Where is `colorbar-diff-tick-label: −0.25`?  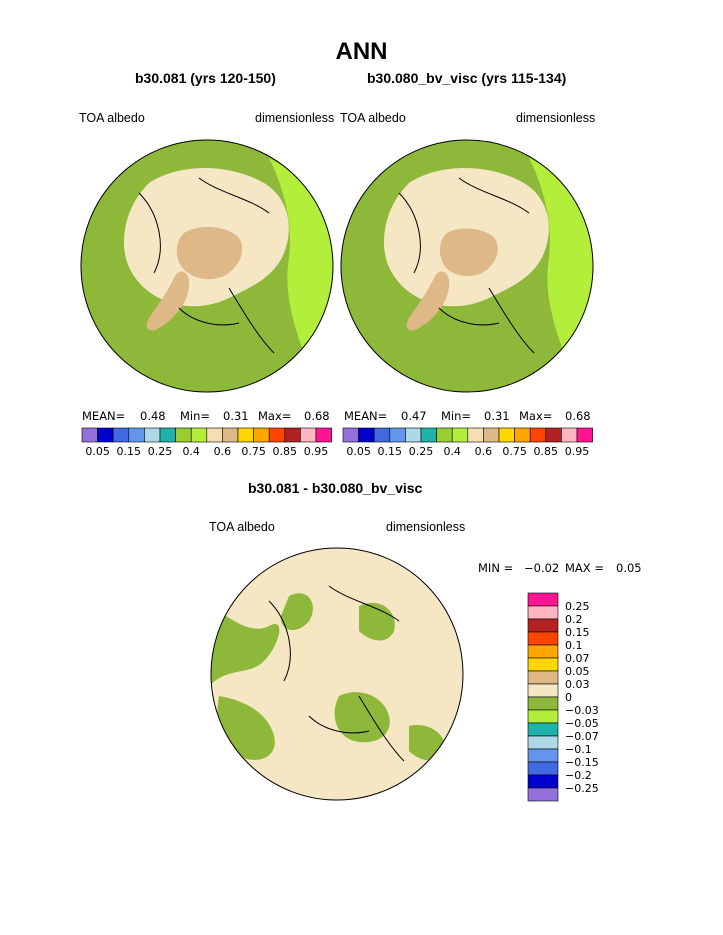 colorbar-diff-tick-label: −0.25 is located at coordinates (582, 788).